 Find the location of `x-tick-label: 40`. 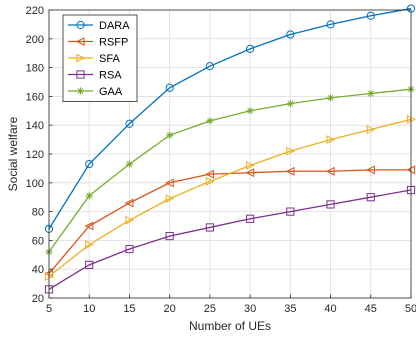

x-tick-label: 40 is located at coordinates (330, 309).